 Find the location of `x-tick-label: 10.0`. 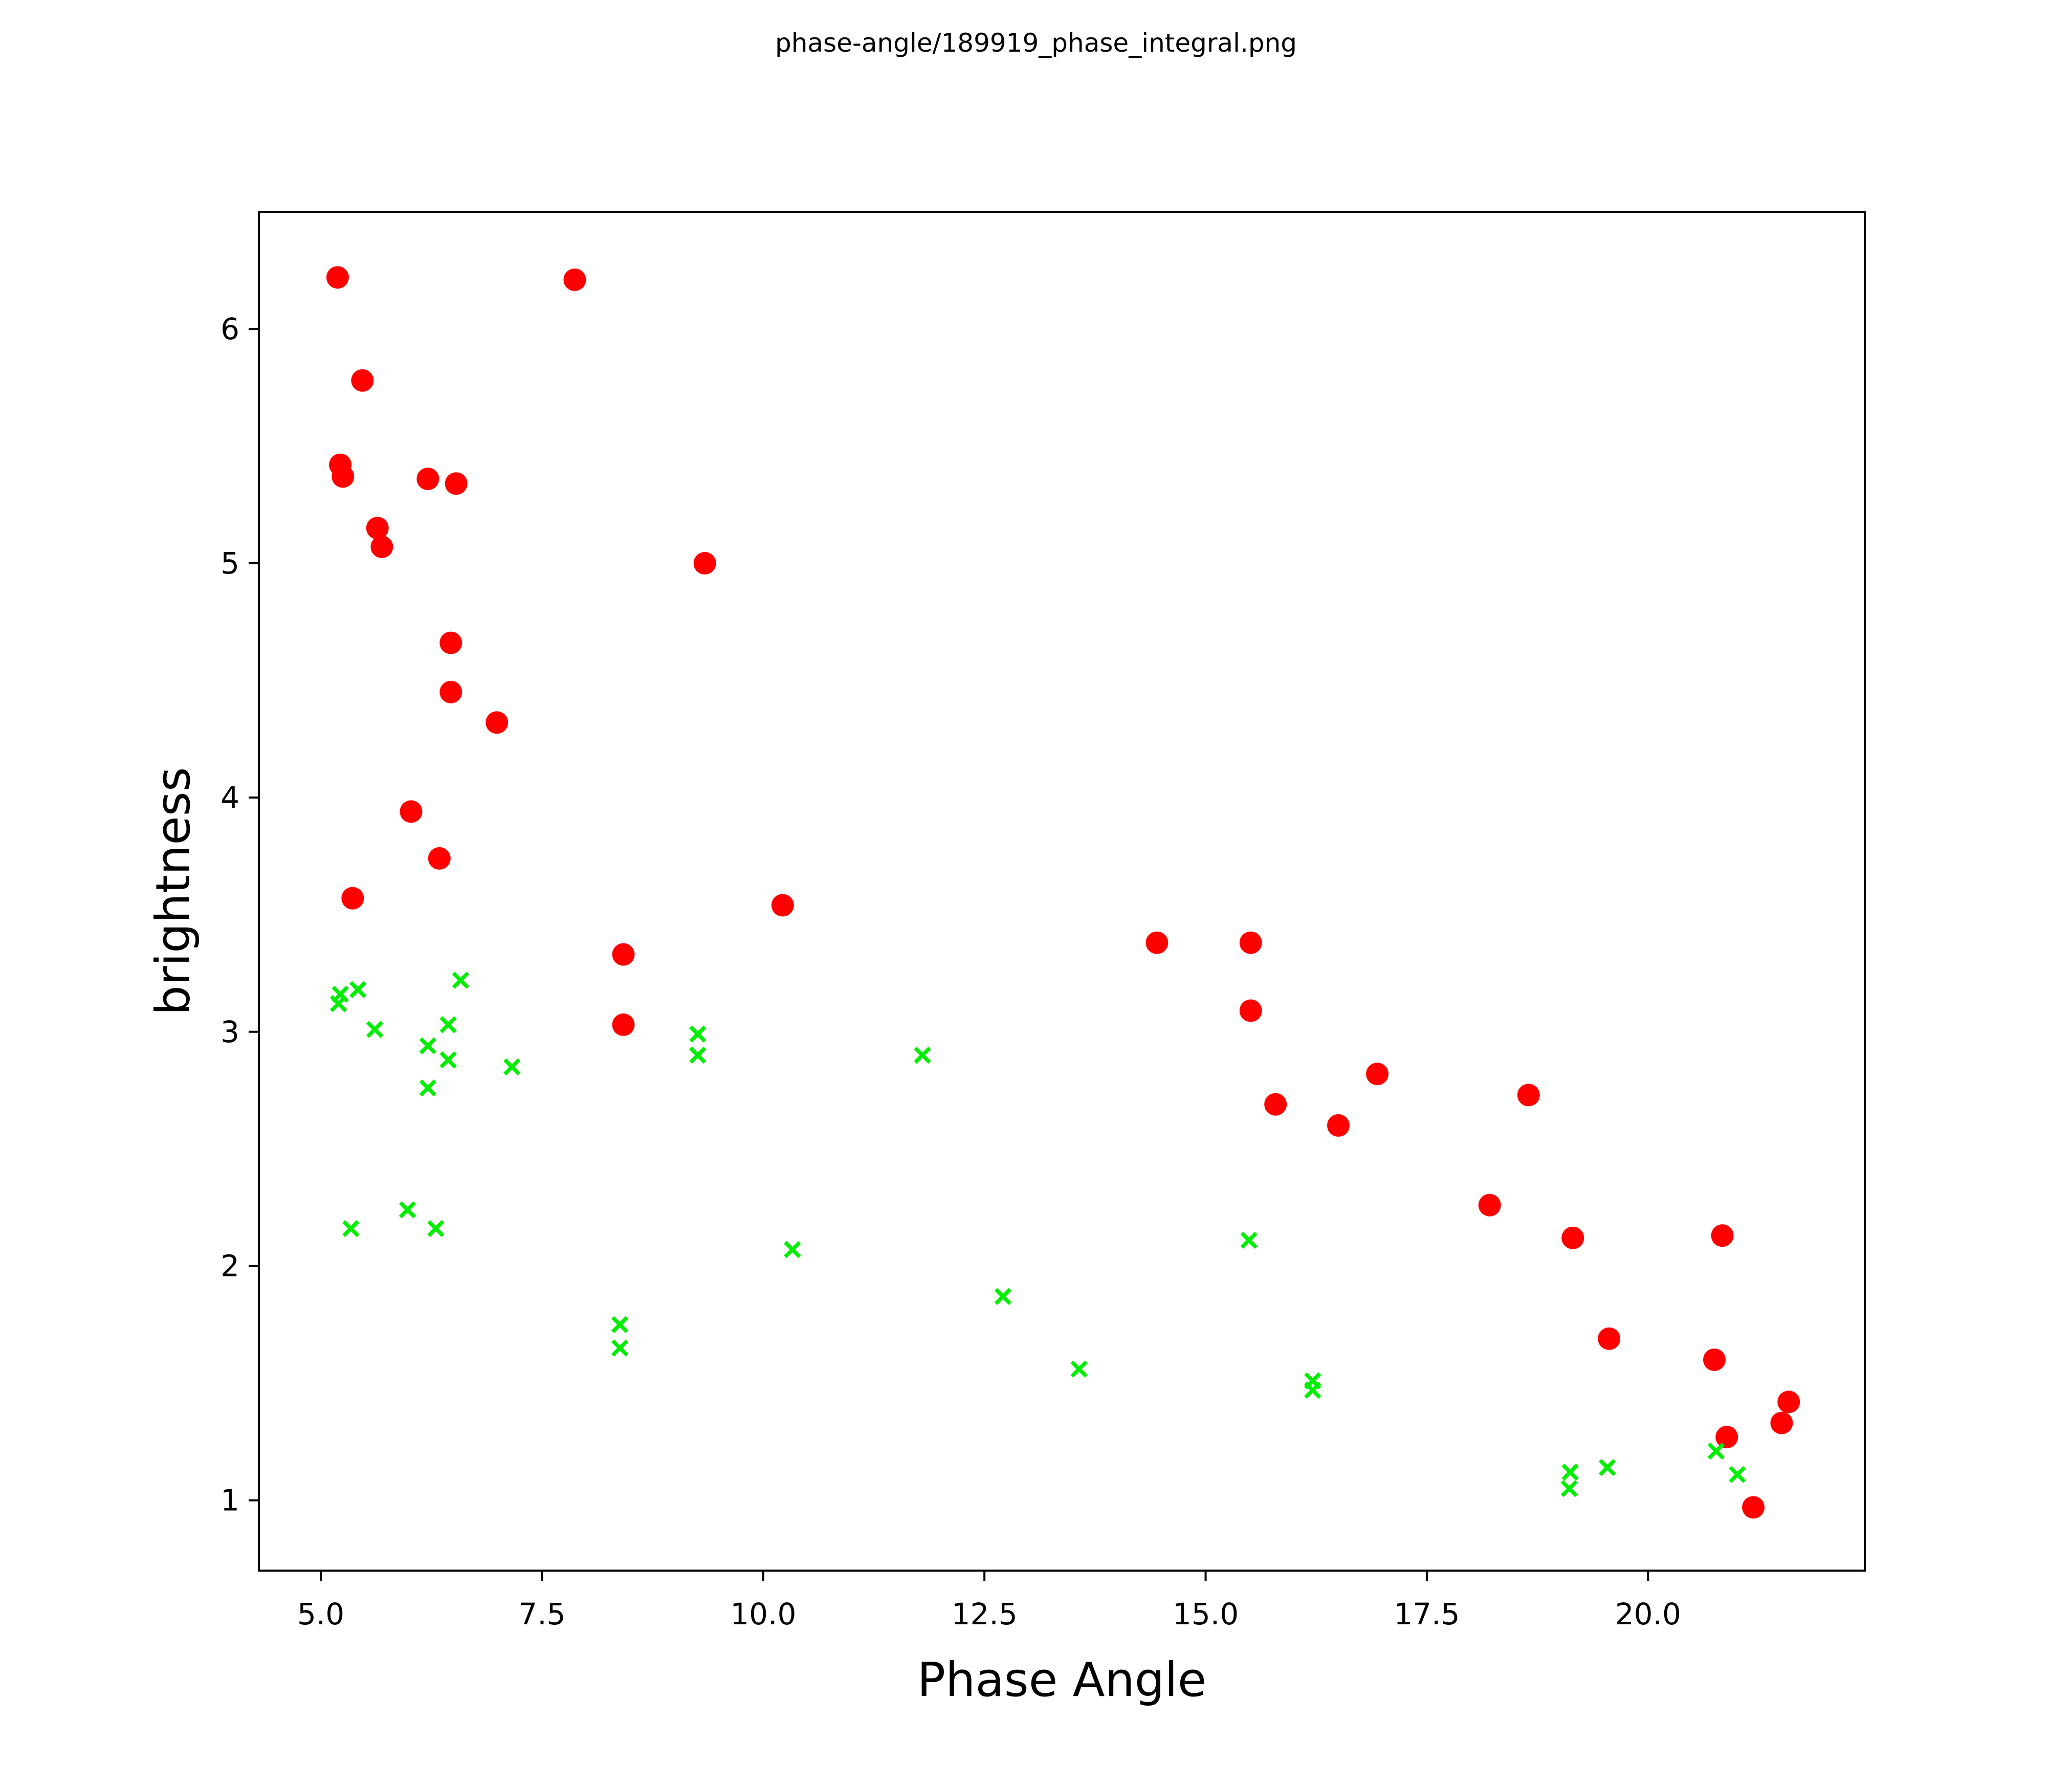

x-tick-label: 10.0 is located at coordinates (763, 1614).